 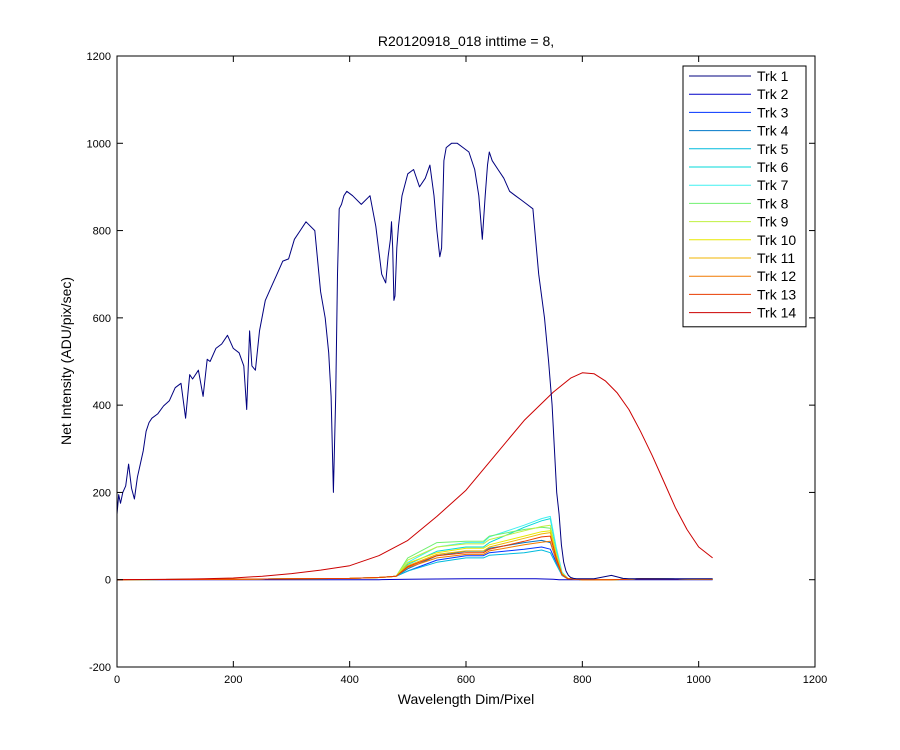 What do you see at coordinates (773, 94) in the screenshot?
I see `legend-label: Trk 2` at bounding box center [773, 94].